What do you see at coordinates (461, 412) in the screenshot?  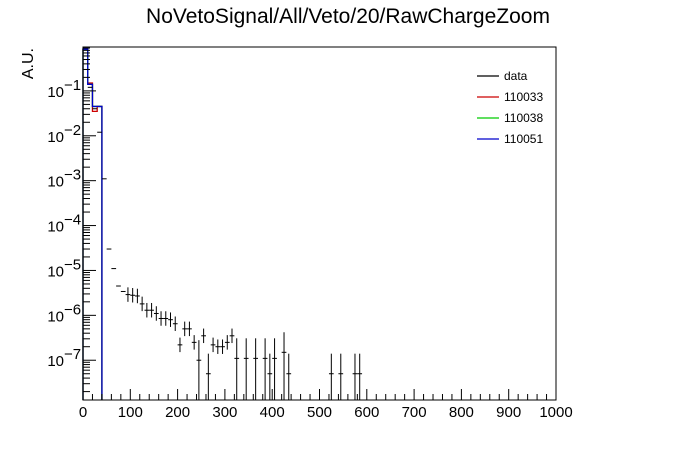 I see `x-tick-label: 800` at bounding box center [461, 412].